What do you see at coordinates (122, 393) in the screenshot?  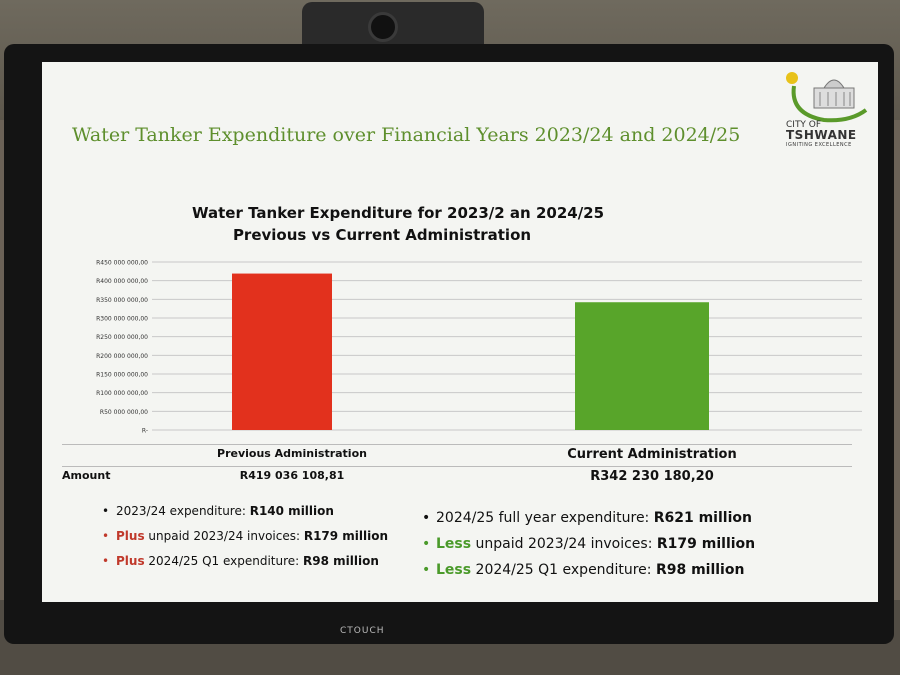 I see `y-tick-label: R100 000 000,00` at bounding box center [122, 393].